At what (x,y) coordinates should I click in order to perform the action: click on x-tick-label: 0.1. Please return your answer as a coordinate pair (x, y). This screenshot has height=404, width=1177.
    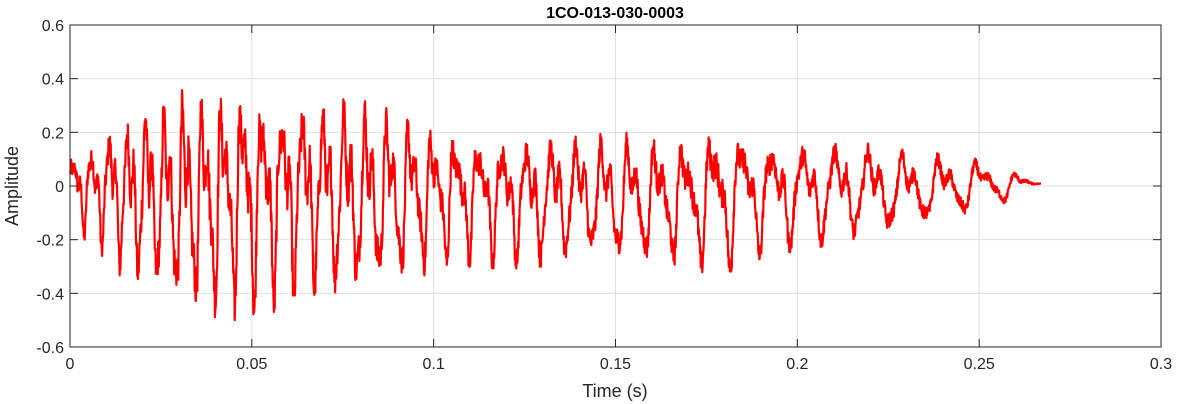
    Looking at the image, I should click on (434, 364).